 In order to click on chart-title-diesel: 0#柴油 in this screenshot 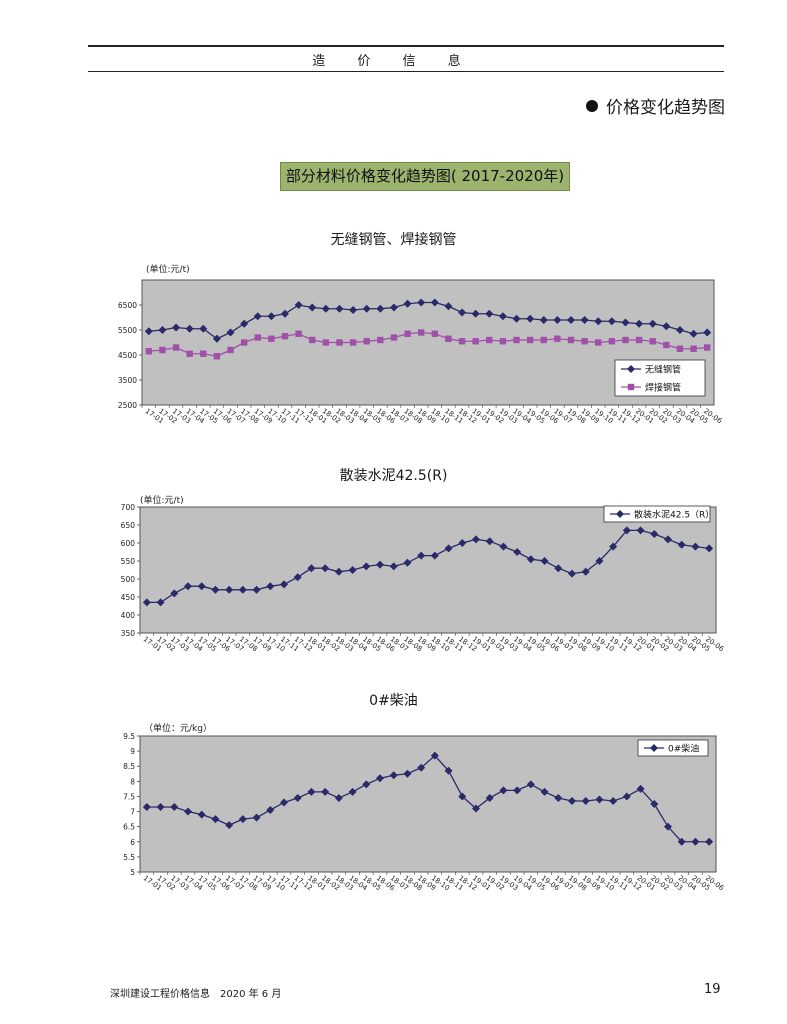, I will do `click(393, 701)`.